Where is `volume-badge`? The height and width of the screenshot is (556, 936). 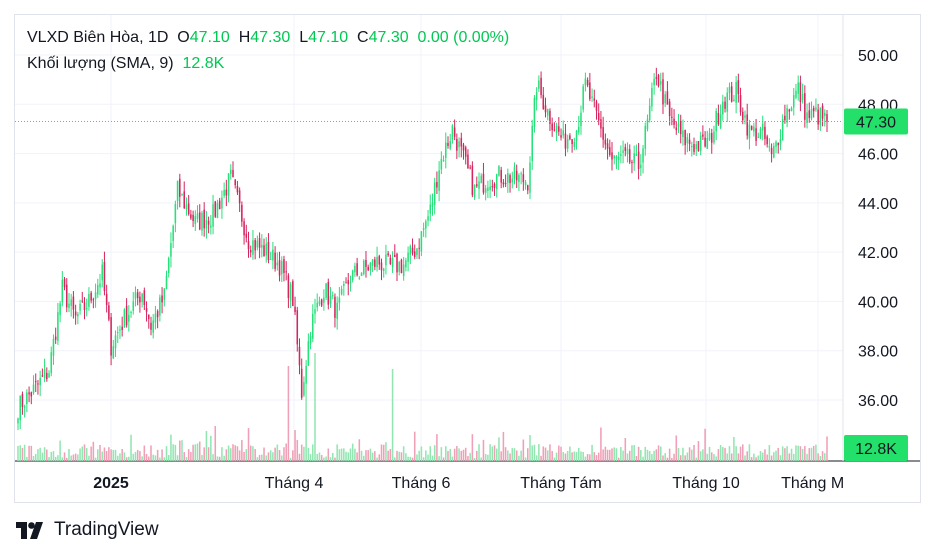
volume-badge is located at coordinates (876, 448).